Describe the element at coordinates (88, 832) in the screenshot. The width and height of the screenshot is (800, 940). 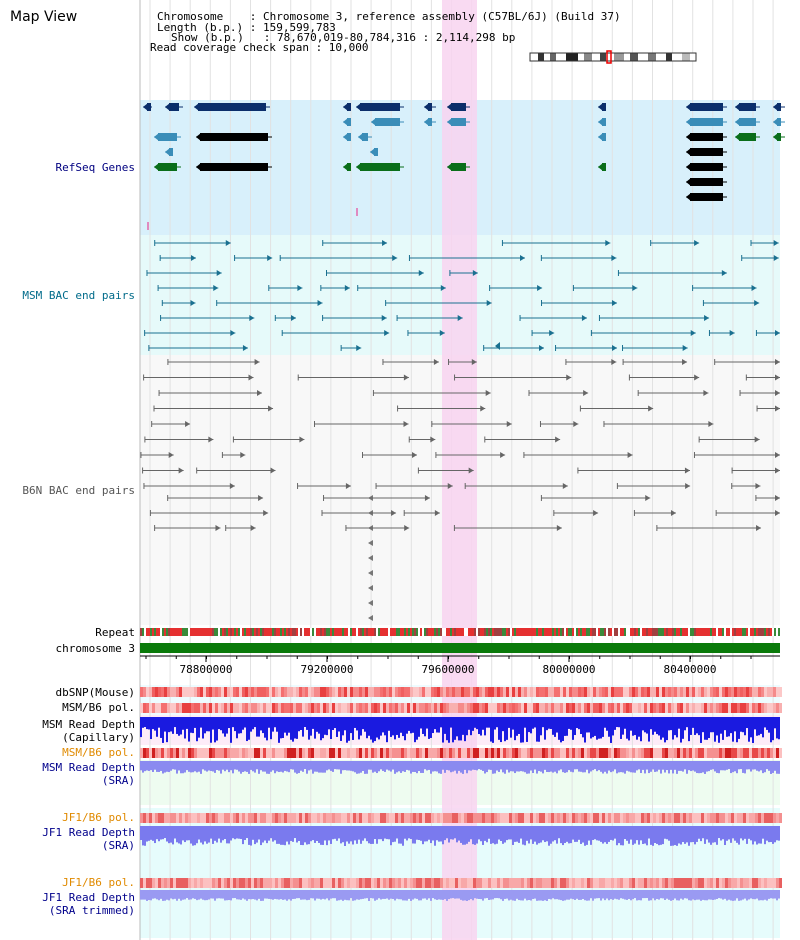
I see `jf1-depth-label: JF1 Read Depth` at that location.